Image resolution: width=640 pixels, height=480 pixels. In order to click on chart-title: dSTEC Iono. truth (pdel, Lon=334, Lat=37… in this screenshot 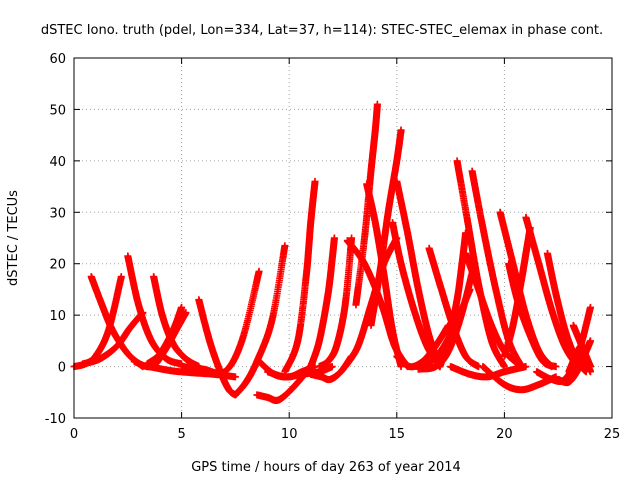, I will do `click(322, 30)`.